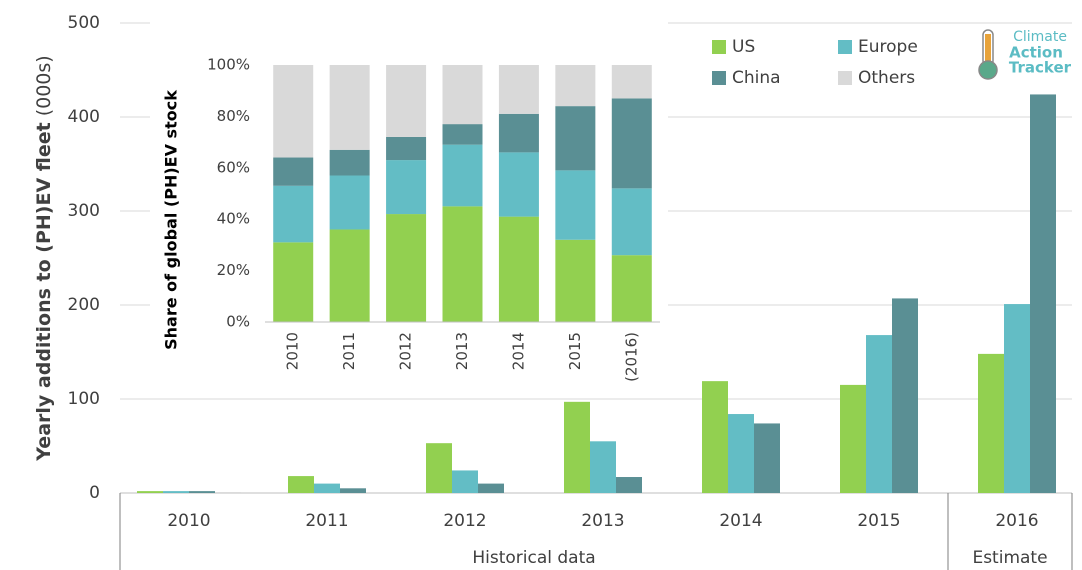  I want to click on logo: Climate Action Tracker, so click(1025, 54).